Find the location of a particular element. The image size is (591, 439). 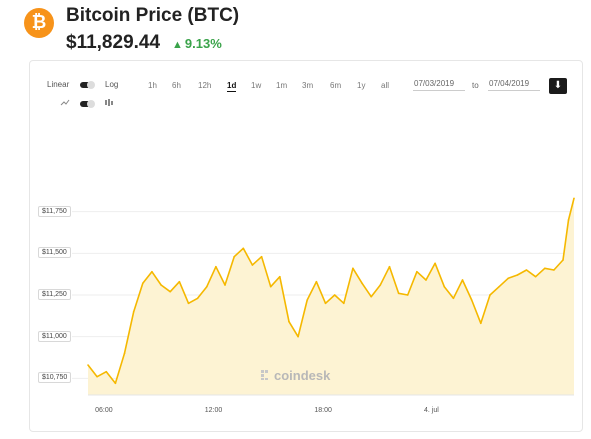

chart-type-toggle is located at coordinates (87, 104).